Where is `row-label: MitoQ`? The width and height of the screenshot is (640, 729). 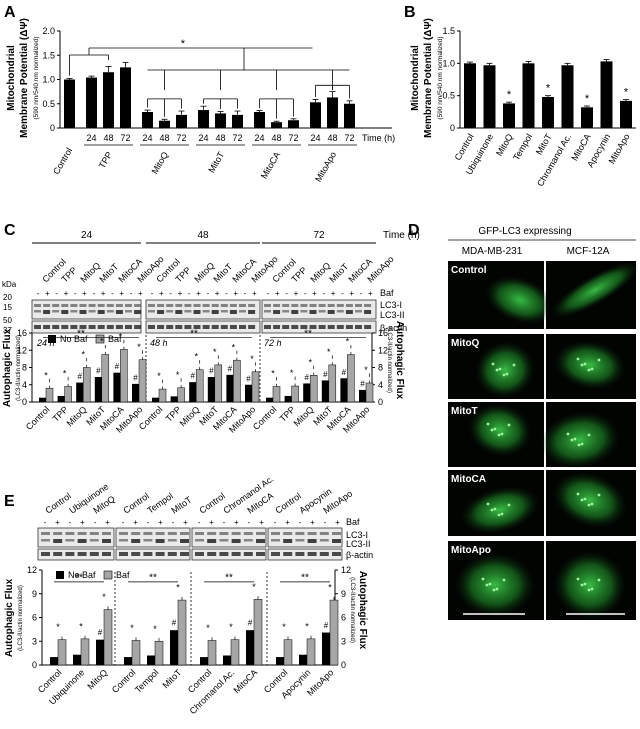 row-label: MitoQ is located at coordinates (465, 343).